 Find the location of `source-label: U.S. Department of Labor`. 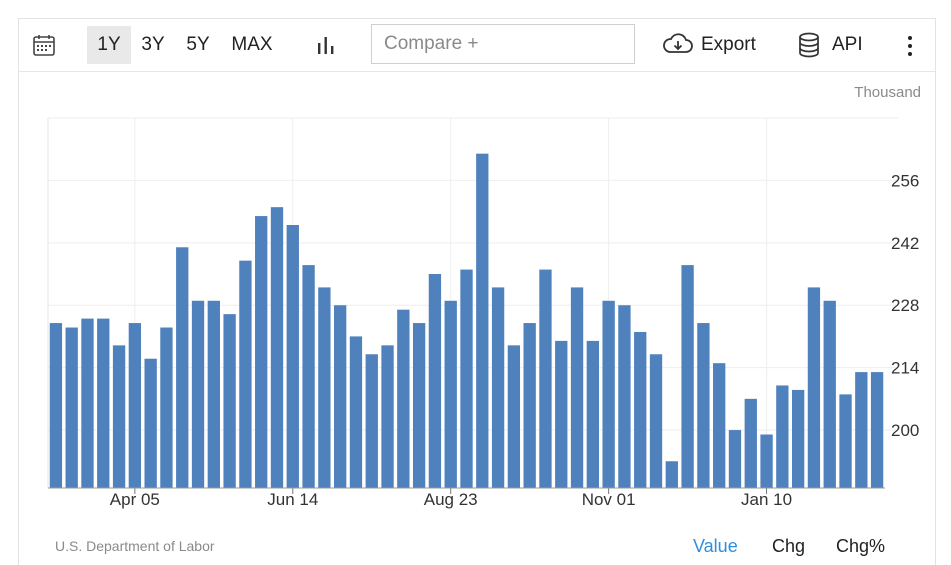

source-label: U.S. Department of Labor is located at coordinates (135, 546).